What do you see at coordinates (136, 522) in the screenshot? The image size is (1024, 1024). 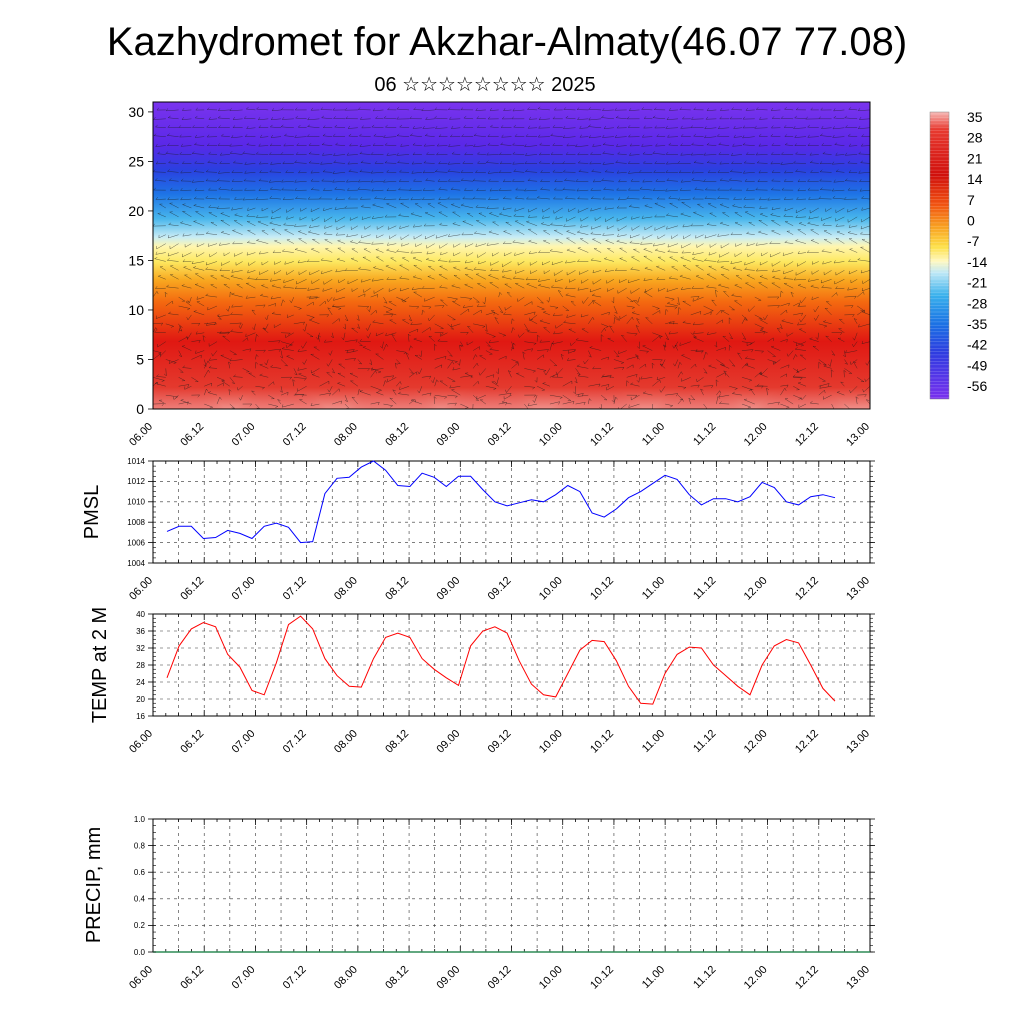 I see `pmsl-y-tick-label: 1008` at bounding box center [136, 522].